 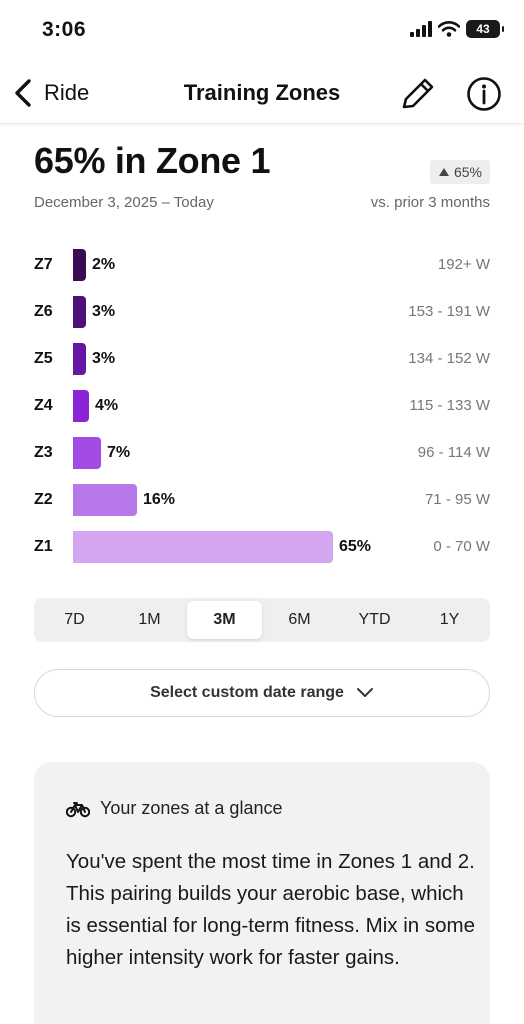 What do you see at coordinates (262, 359) in the screenshot?
I see `zone-row-z5: Z5 3% 134 - 152 W` at bounding box center [262, 359].